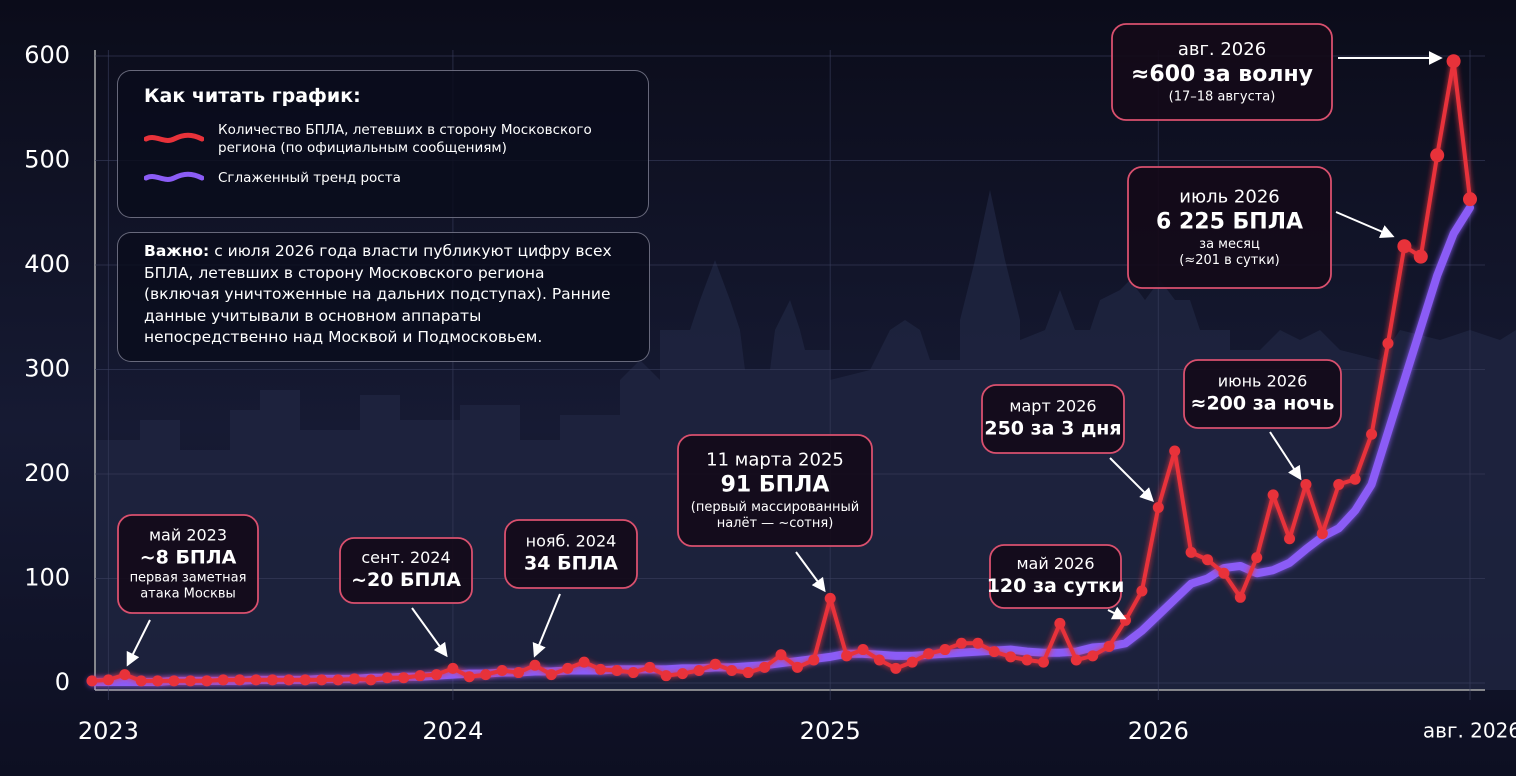 This screenshot has height=776, width=1516. What do you see at coordinates (188, 557) in the screenshot?
I see `annotation-text: ~8 БПЛА` at bounding box center [188, 557].